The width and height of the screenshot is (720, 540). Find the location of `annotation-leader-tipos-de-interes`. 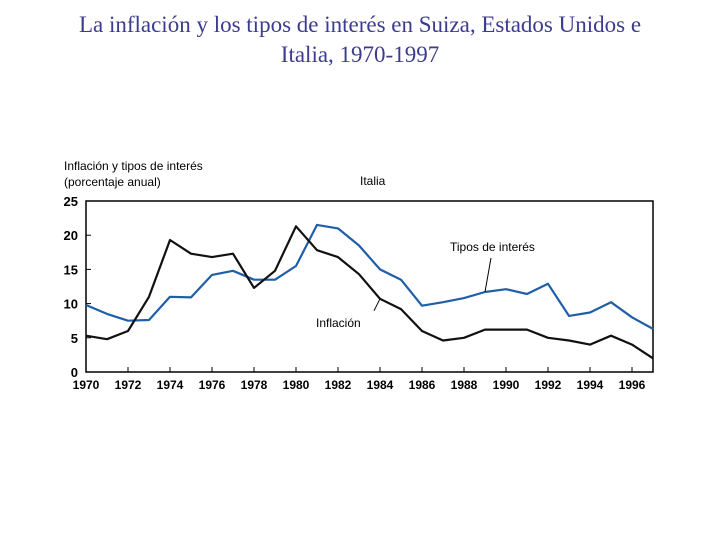

annotation-leader-tipos-de-interes is located at coordinates (488, 275).